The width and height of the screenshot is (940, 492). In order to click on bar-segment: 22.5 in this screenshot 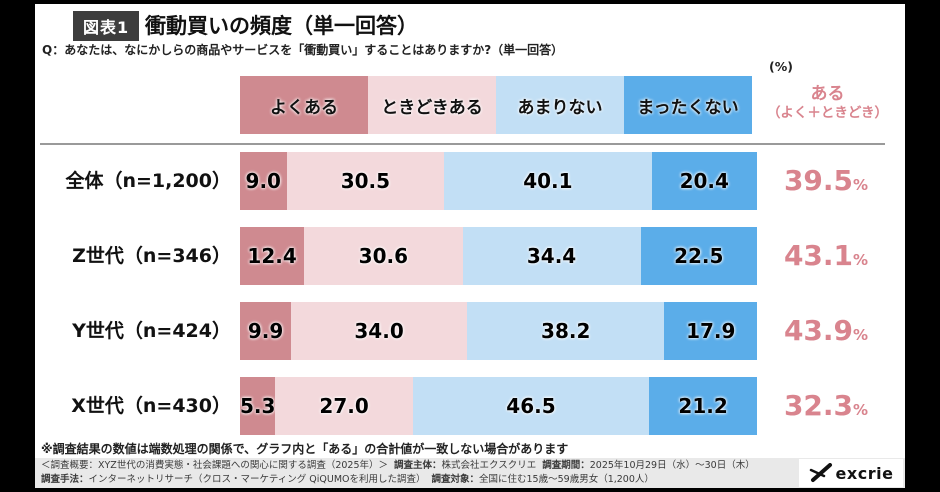, I will do `click(698, 256)`.